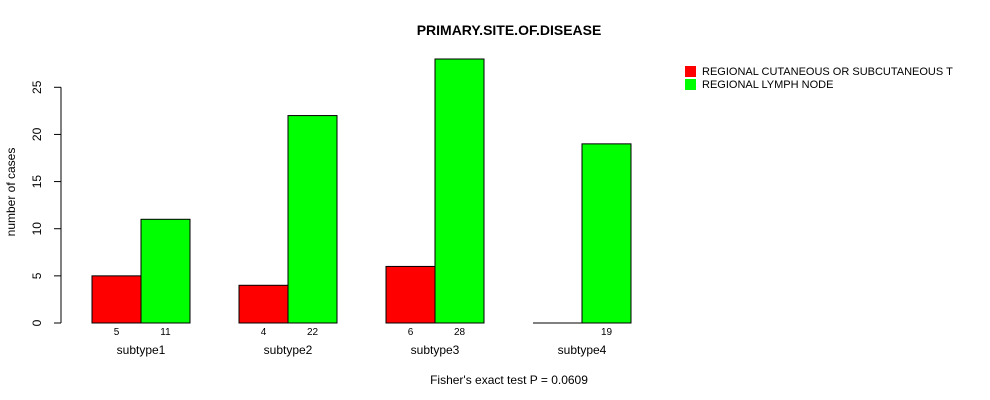  Describe the element at coordinates (460, 332) in the screenshot. I see `bar-value-label: 28` at that location.